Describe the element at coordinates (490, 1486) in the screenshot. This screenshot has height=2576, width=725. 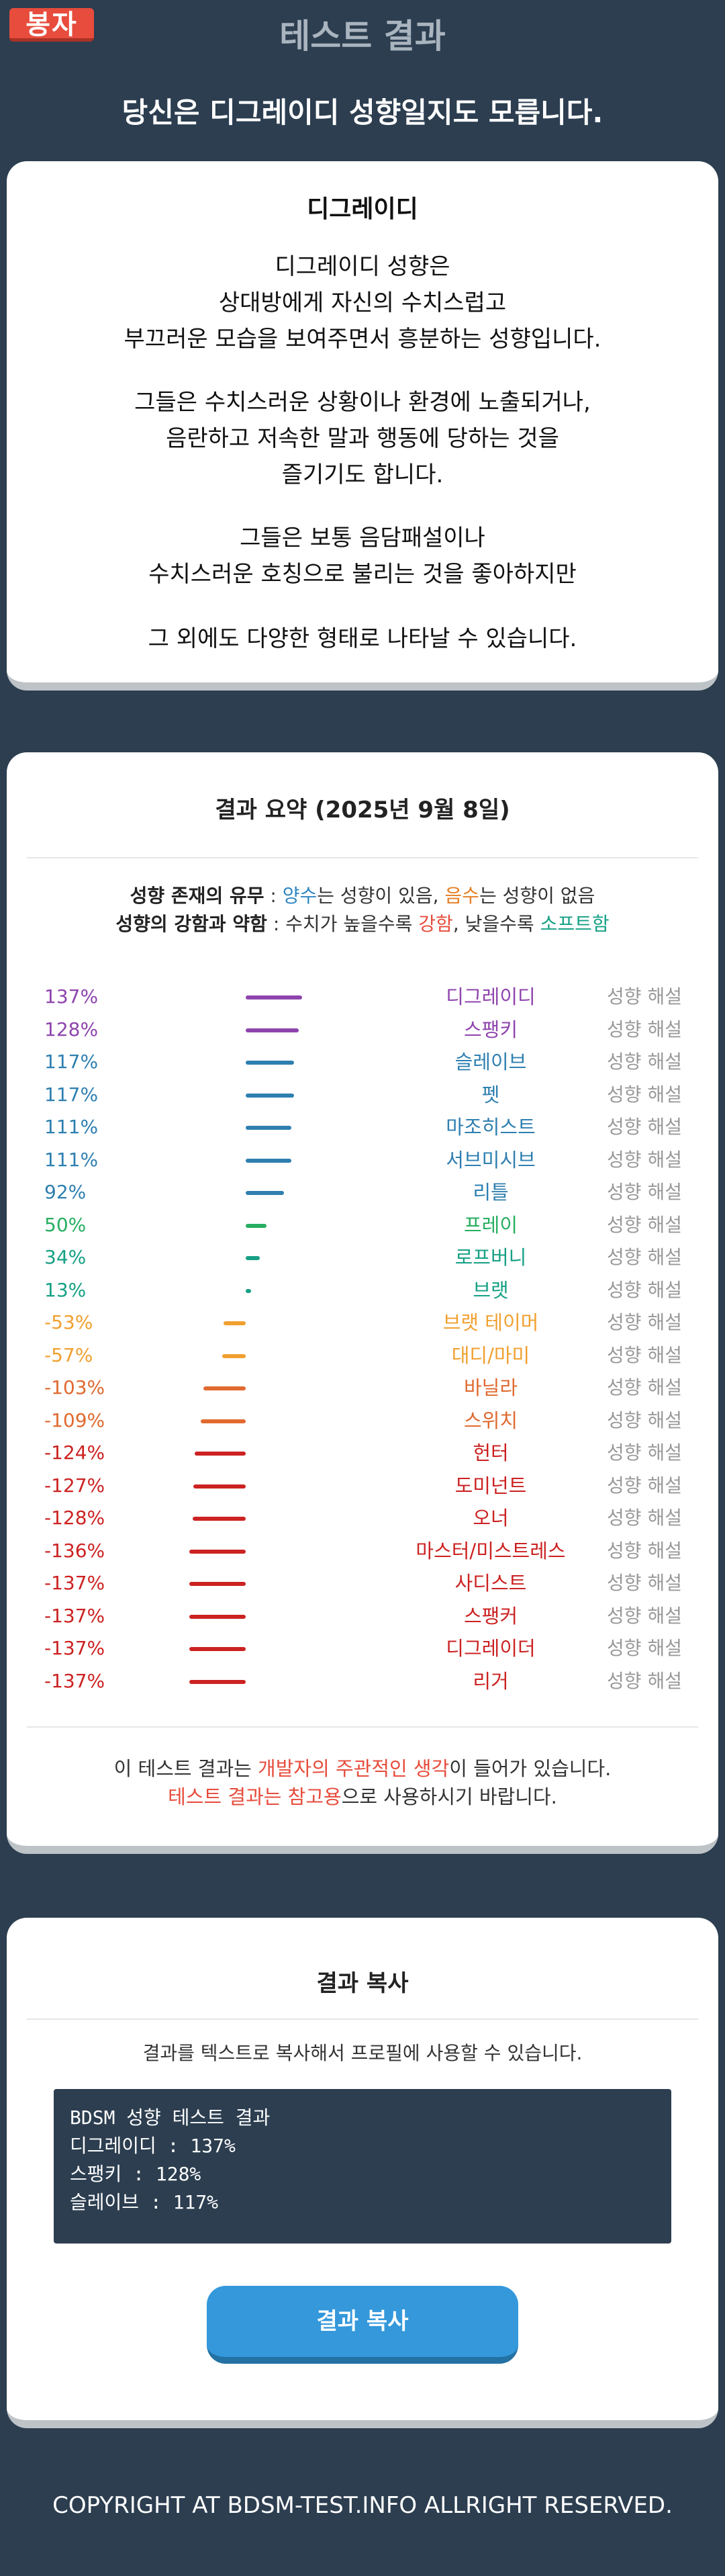
I see `result-name: 도미넌트` at that location.